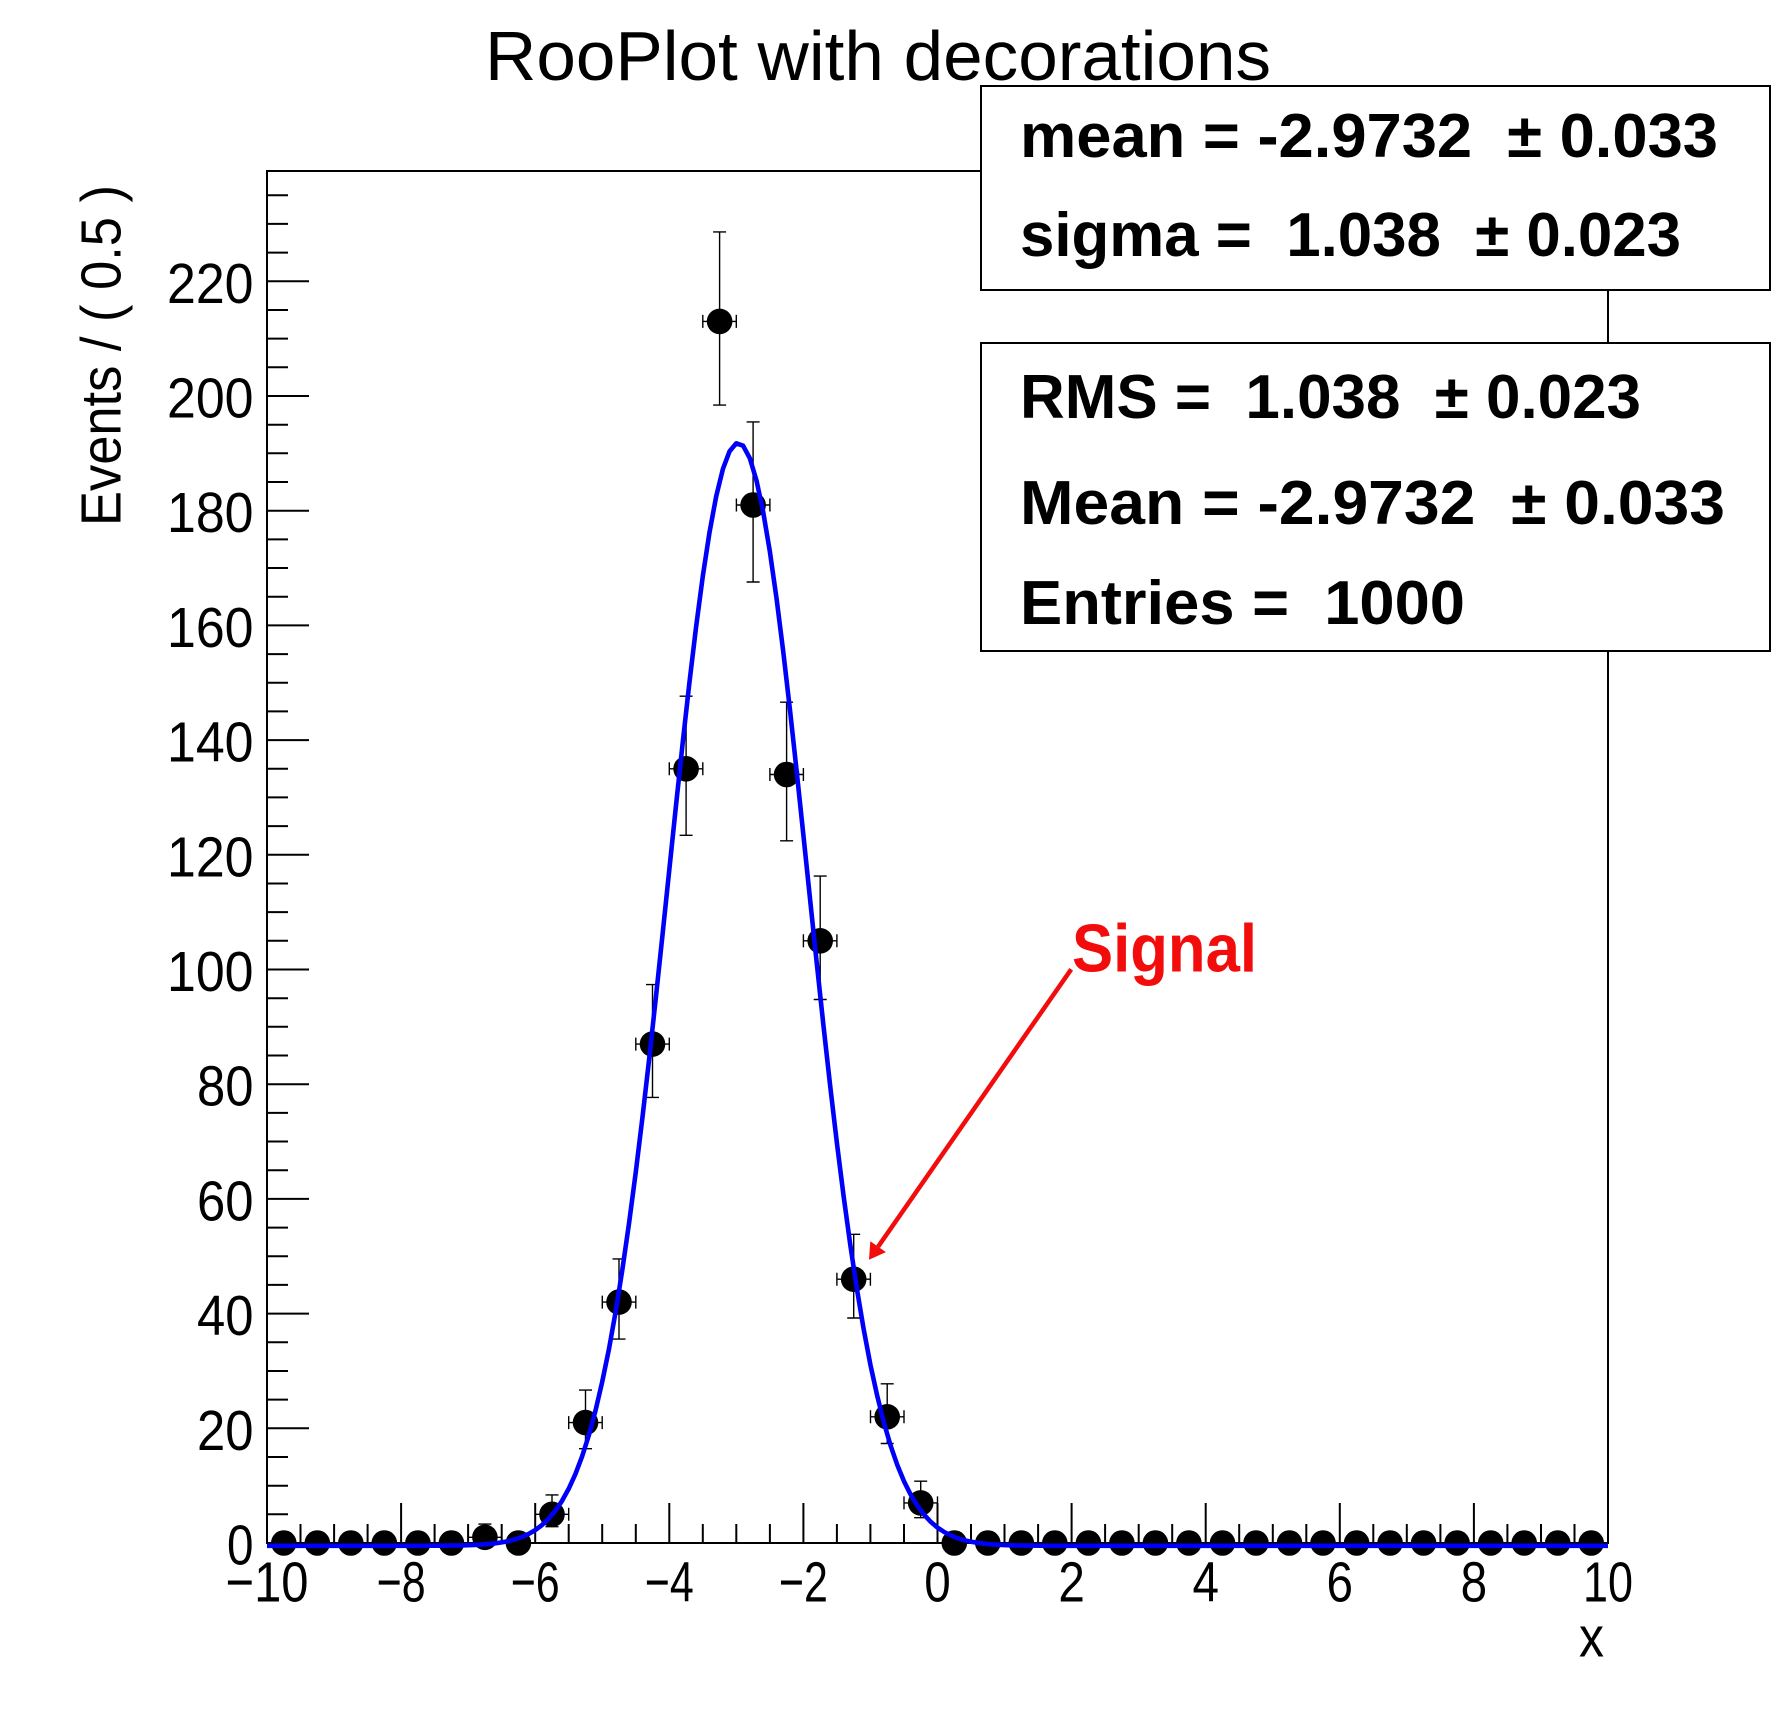 The width and height of the screenshot is (1788, 1716). What do you see at coordinates (669, 1583) in the screenshot?
I see `svg-text: −4` at bounding box center [669, 1583].